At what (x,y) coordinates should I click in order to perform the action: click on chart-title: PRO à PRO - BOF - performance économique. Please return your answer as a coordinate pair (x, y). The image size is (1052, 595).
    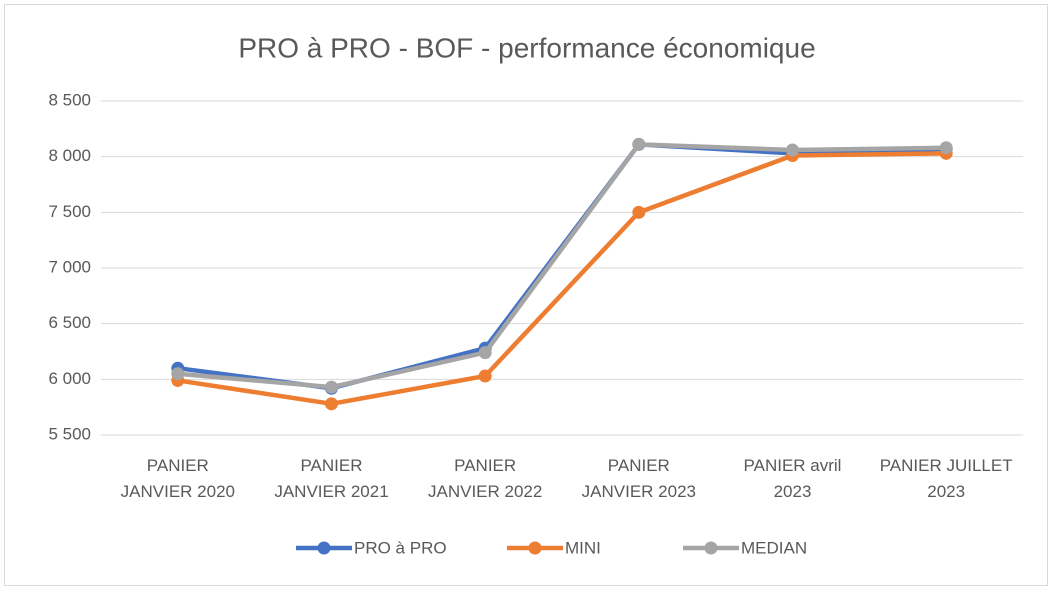
    Looking at the image, I should click on (526, 47).